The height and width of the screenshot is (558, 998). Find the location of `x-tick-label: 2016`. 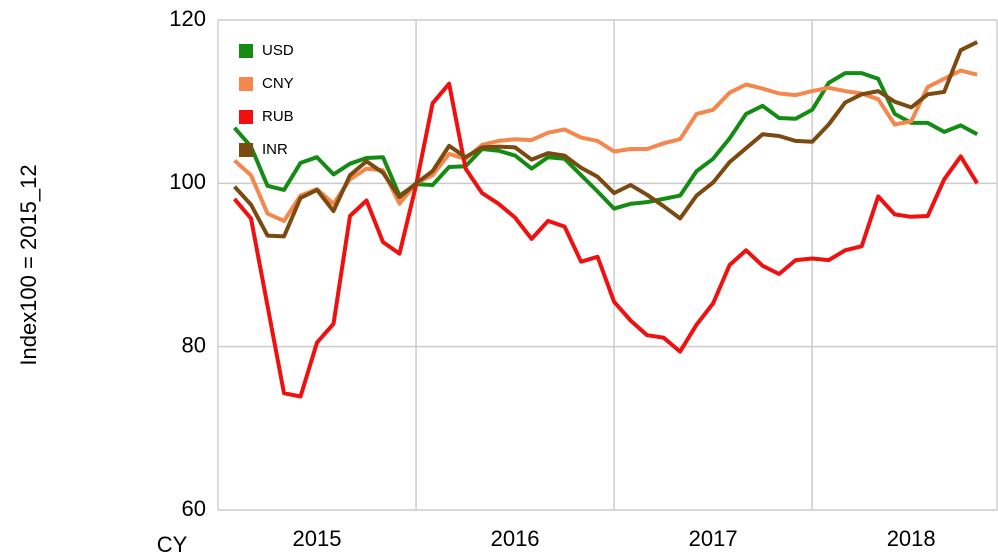

x-tick-label: 2016 is located at coordinates (515, 538).